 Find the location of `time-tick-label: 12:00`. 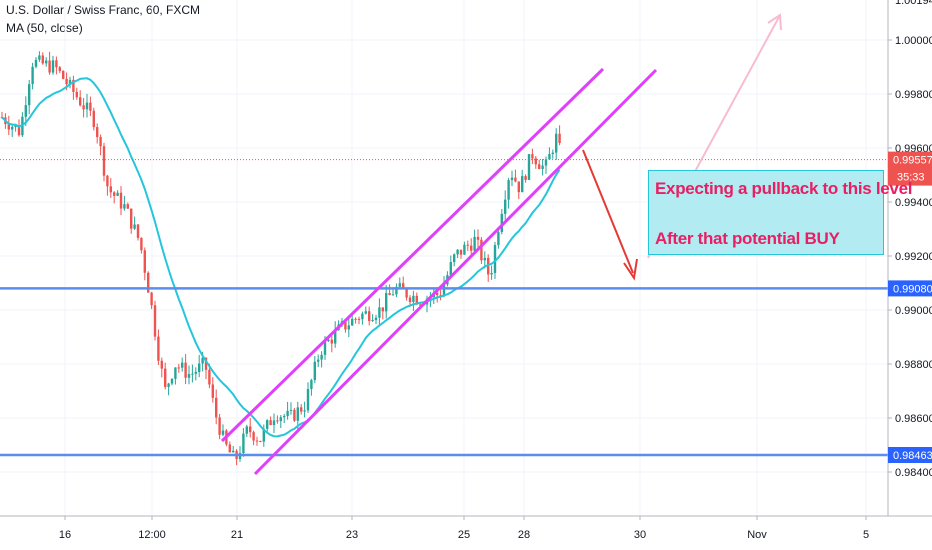

time-tick-label: 12:00 is located at coordinates (152, 535).